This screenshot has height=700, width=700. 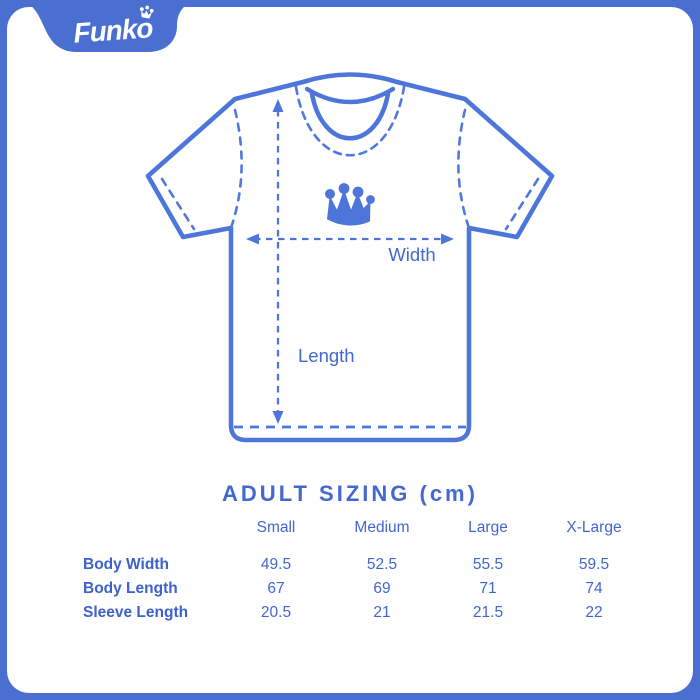 I want to click on col-header-small: Small, so click(x=276, y=527).